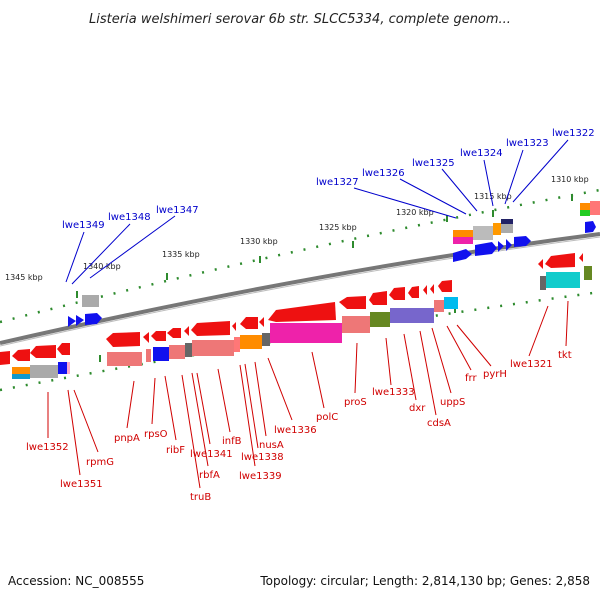 This screenshot has height=600, width=600. Describe the element at coordinates (338, 227) in the screenshot. I see `tick-label-1325: 1325 kbp` at that location.